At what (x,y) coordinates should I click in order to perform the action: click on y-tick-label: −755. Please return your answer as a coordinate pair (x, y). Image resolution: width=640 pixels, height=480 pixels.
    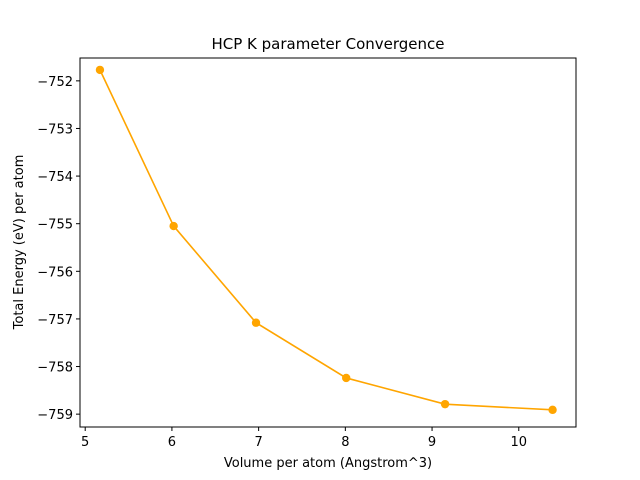
    Looking at the image, I should click on (55, 225).